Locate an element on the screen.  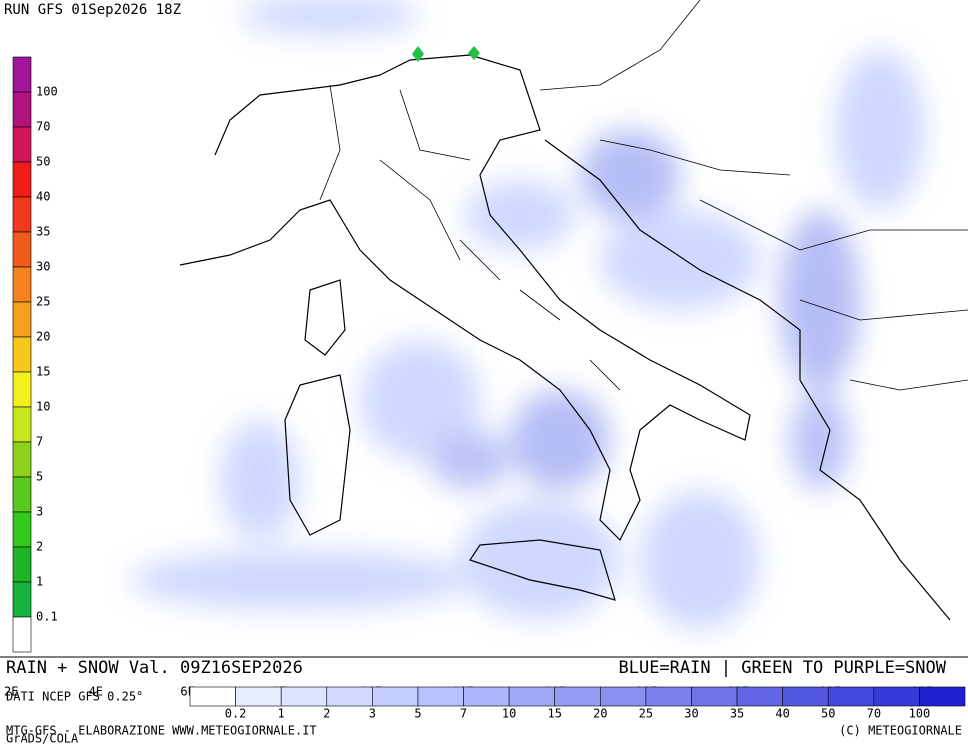
snow-label: 40 is located at coordinates (43, 197).